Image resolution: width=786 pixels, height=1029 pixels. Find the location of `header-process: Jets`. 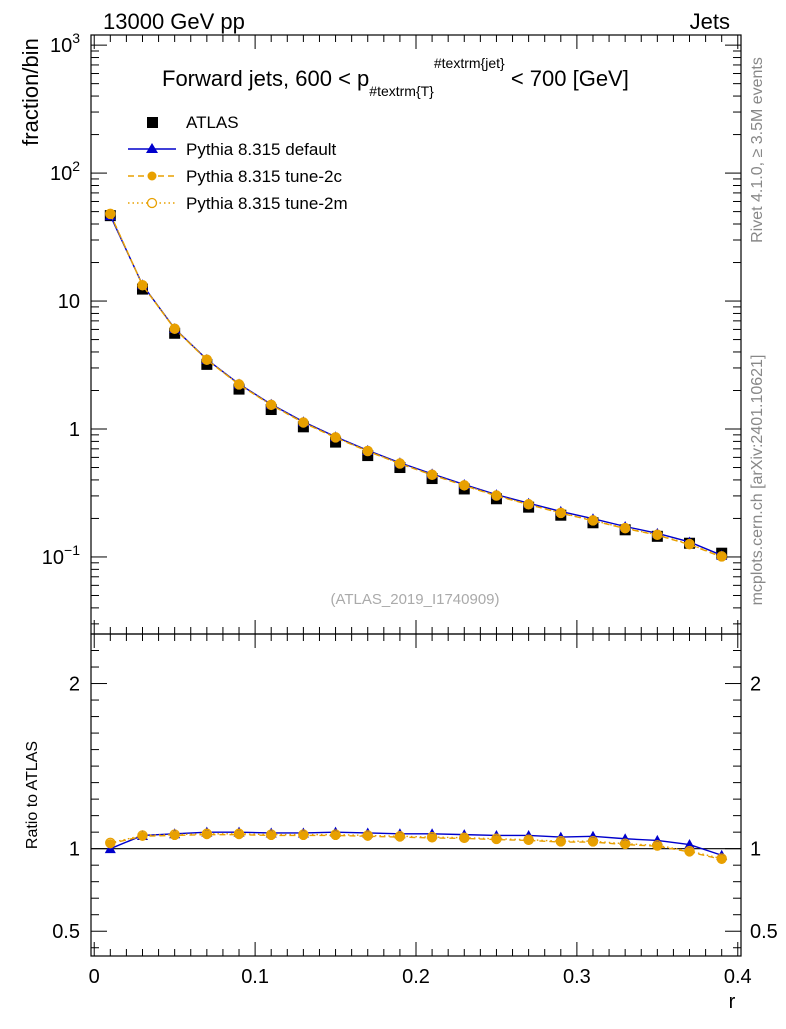

header-process: Jets is located at coordinates (710, 21).